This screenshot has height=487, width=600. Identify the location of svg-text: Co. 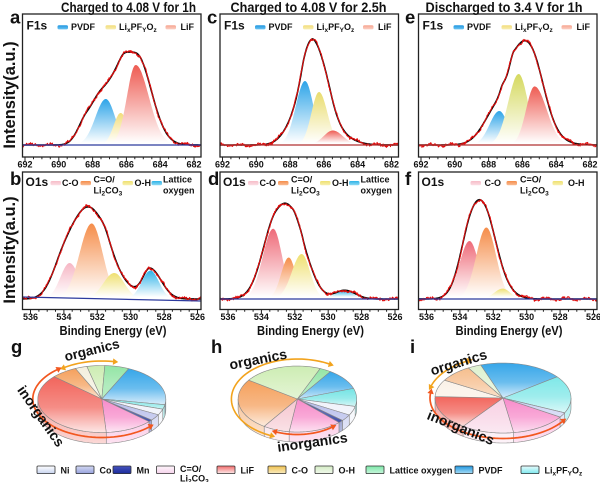
(106, 471).